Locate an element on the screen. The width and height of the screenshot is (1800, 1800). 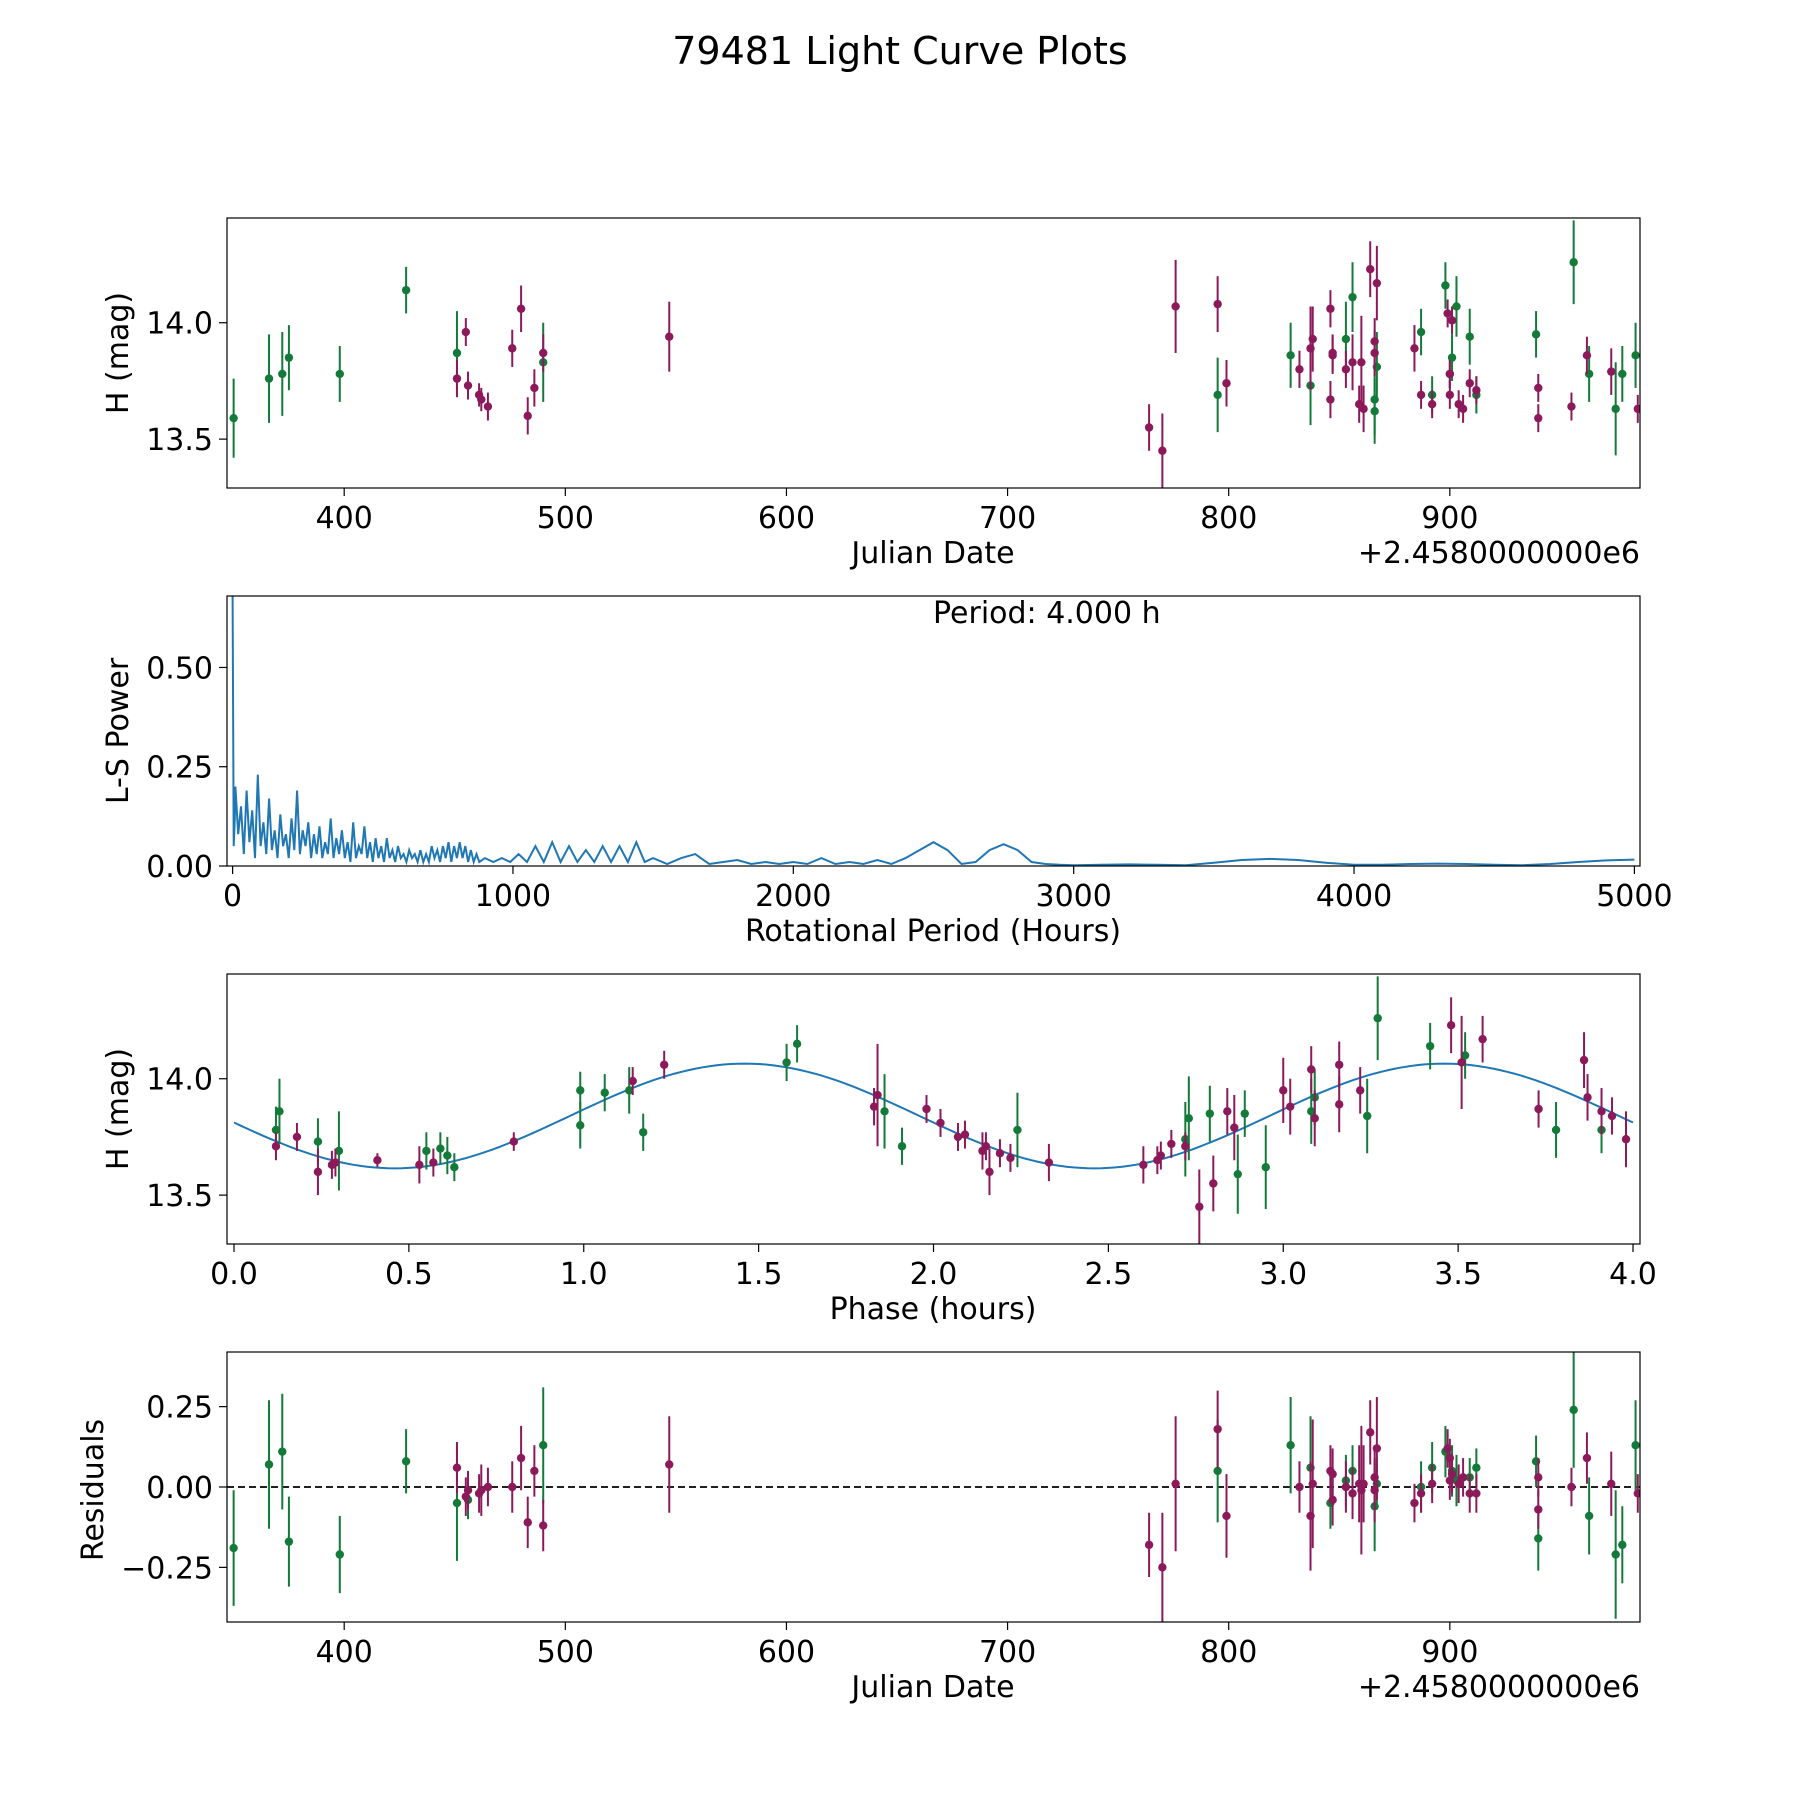
lightcurve-ticks: 400 500 600 700 800 900 13.5 14.0 is located at coordinates (812, 421).